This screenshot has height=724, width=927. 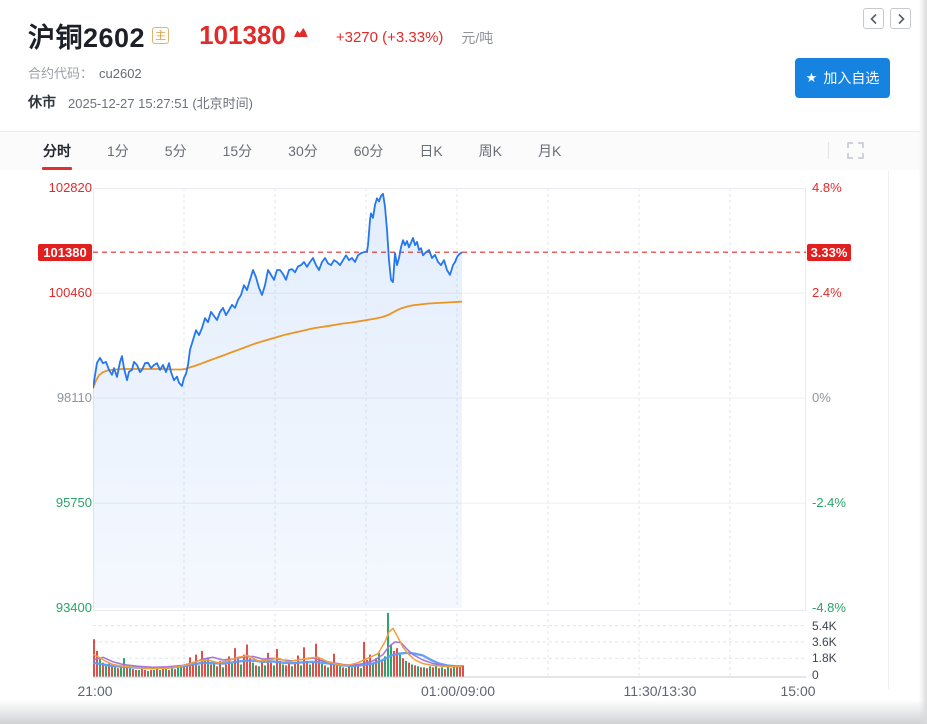 What do you see at coordinates (118, 151) in the screenshot?
I see `tab-1min: 1分` at bounding box center [118, 151].